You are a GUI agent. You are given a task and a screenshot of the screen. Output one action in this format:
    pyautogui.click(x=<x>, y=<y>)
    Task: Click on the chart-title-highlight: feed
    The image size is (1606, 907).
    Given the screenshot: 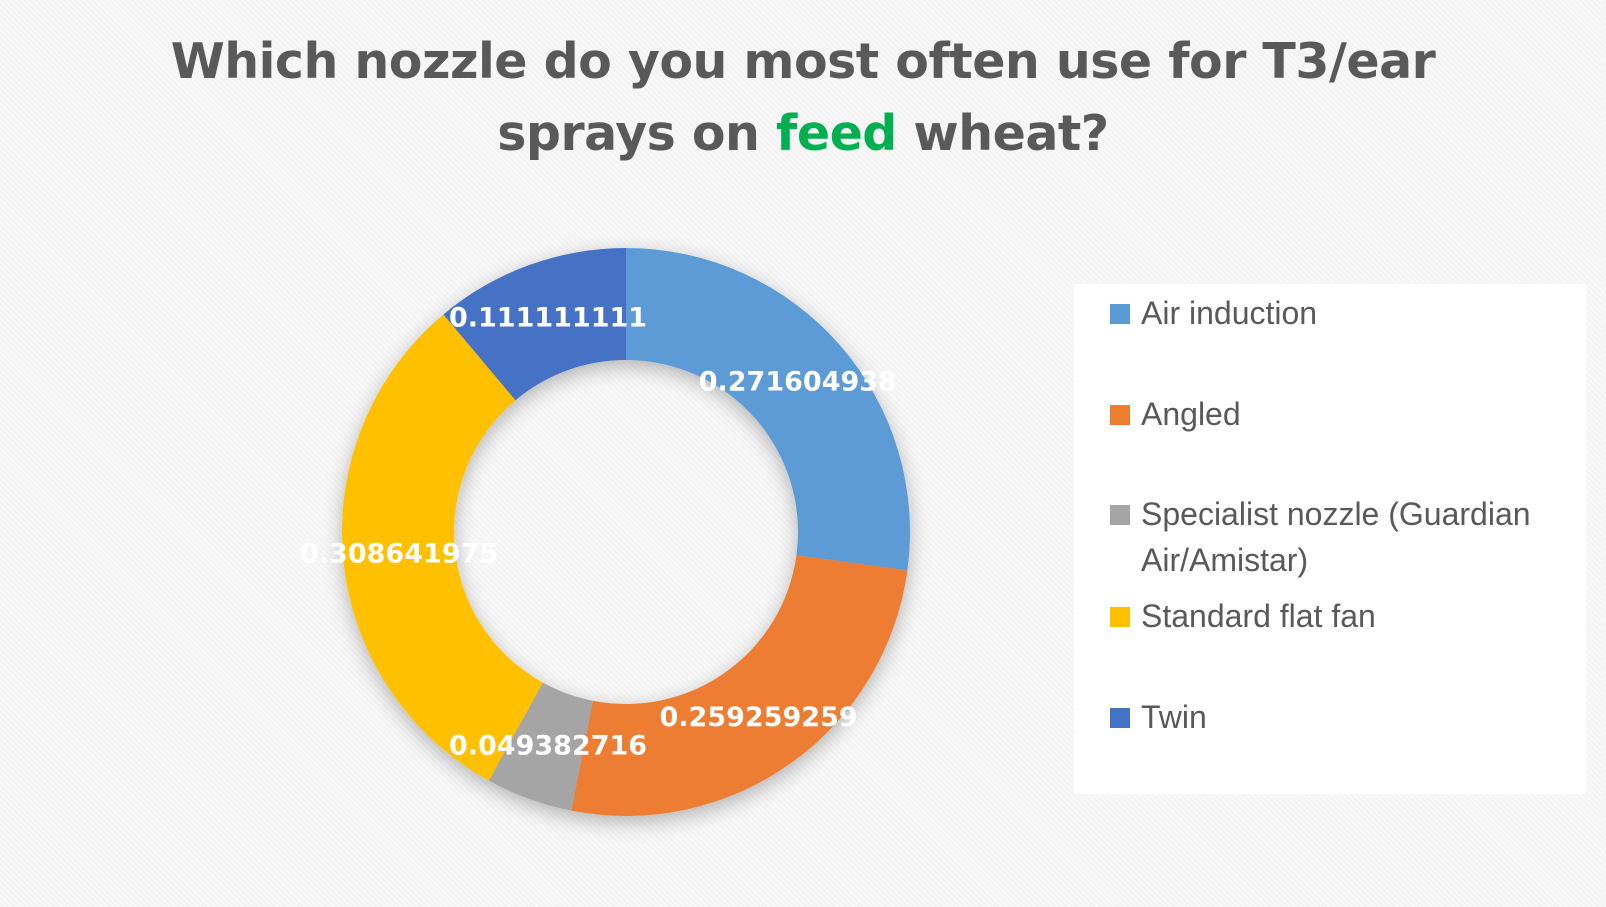 What is the action you would take?
    pyautogui.click(x=836, y=133)
    